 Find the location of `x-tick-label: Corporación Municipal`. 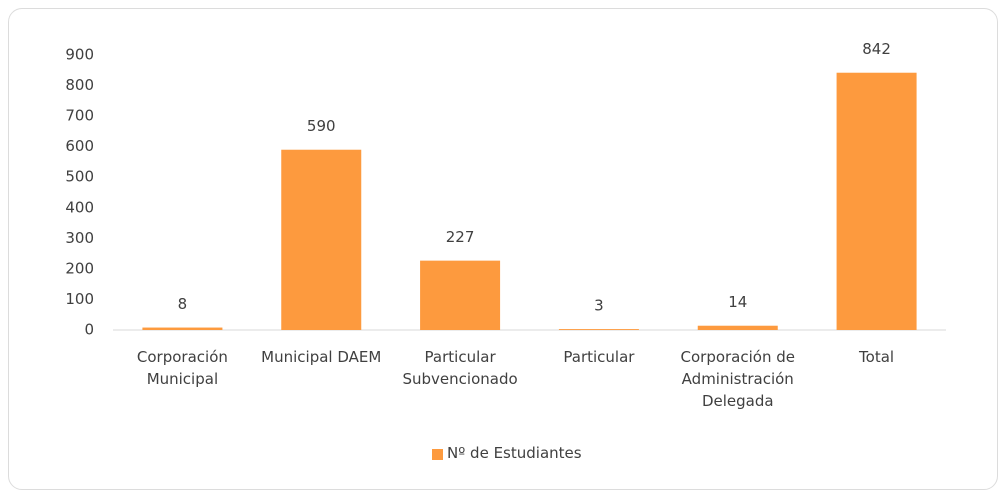

x-tick-label: Corporación Municipal is located at coordinates (182, 368).